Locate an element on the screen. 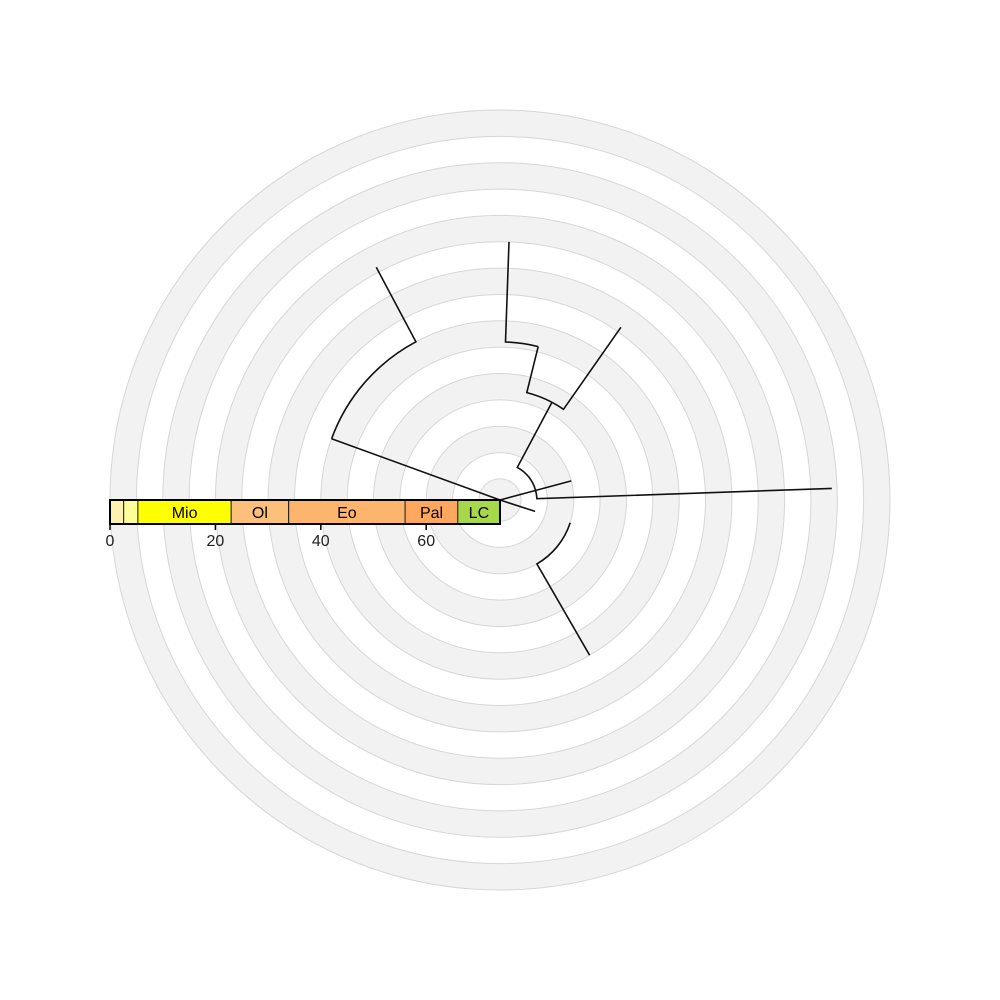 The width and height of the screenshot is (1000, 1000). period-label: Mio is located at coordinates (185, 513).